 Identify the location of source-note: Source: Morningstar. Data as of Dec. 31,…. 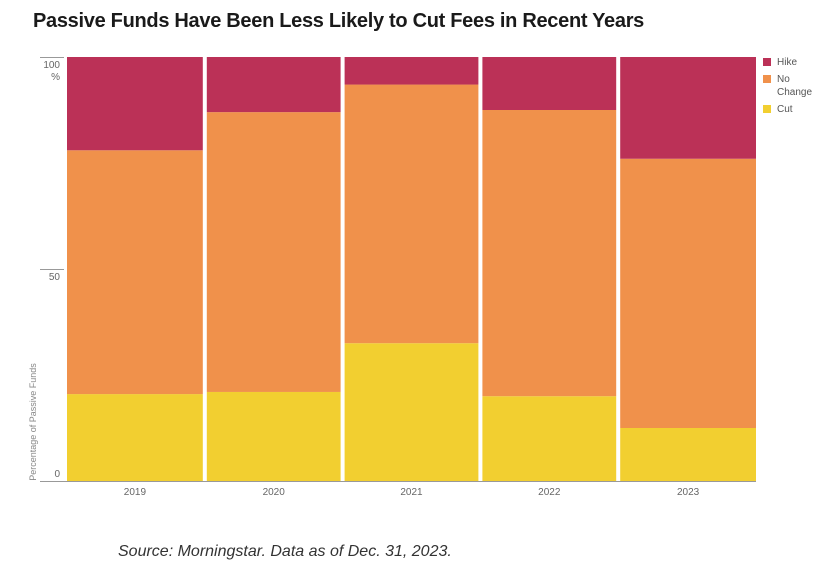
(285, 551).